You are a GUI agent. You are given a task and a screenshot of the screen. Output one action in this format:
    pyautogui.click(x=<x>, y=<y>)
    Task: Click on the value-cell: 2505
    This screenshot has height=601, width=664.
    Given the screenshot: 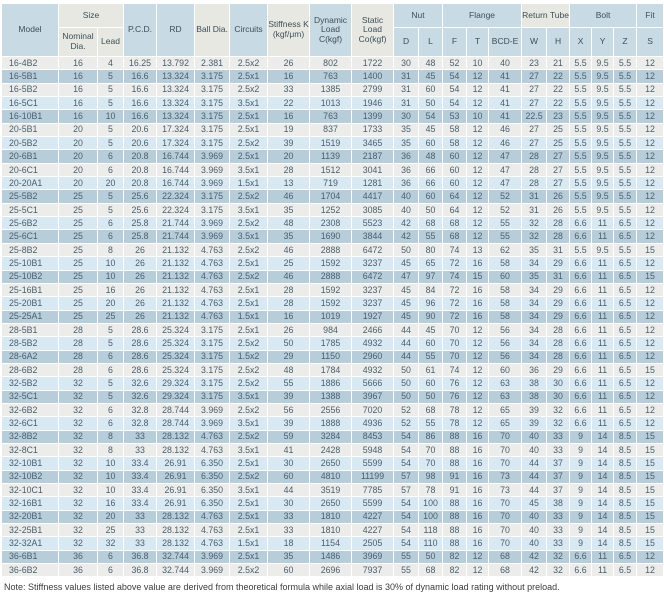 What is the action you would take?
    pyautogui.click(x=373, y=543)
    